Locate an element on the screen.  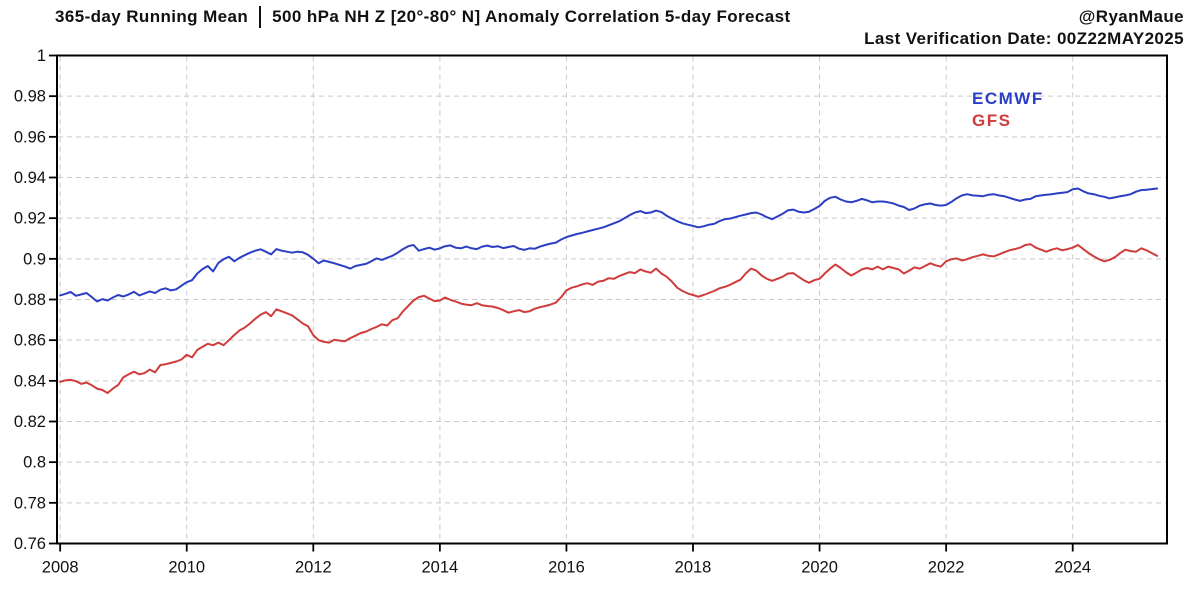
y-tick-label: 0.88 is located at coordinates (30, 300).